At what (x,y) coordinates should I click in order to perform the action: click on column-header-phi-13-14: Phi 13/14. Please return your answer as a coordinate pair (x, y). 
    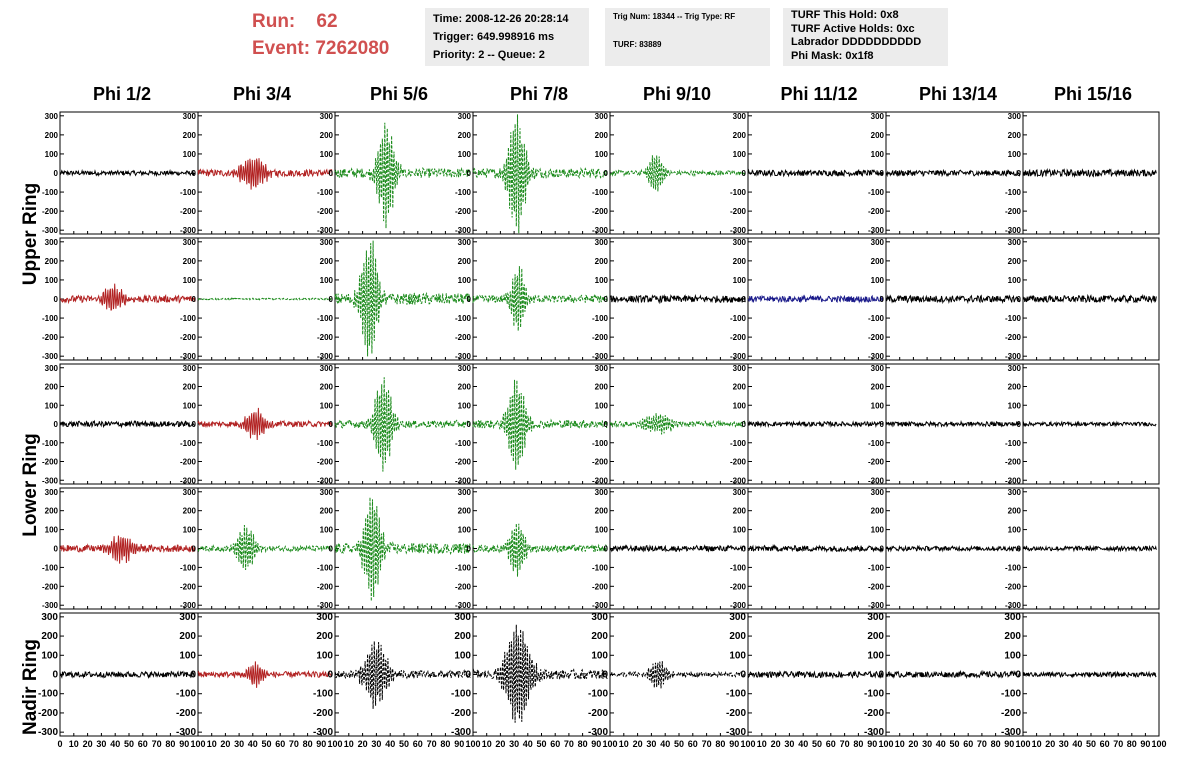
    Looking at the image, I should click on (958, 94).